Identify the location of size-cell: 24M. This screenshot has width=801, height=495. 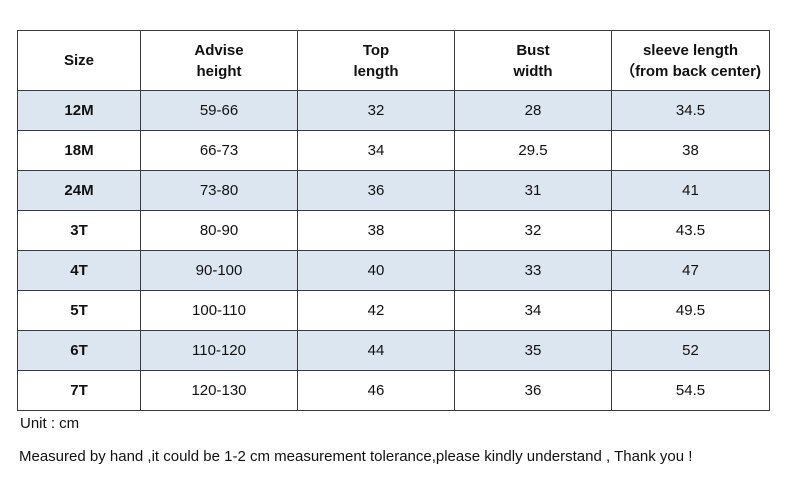
(79, 190).